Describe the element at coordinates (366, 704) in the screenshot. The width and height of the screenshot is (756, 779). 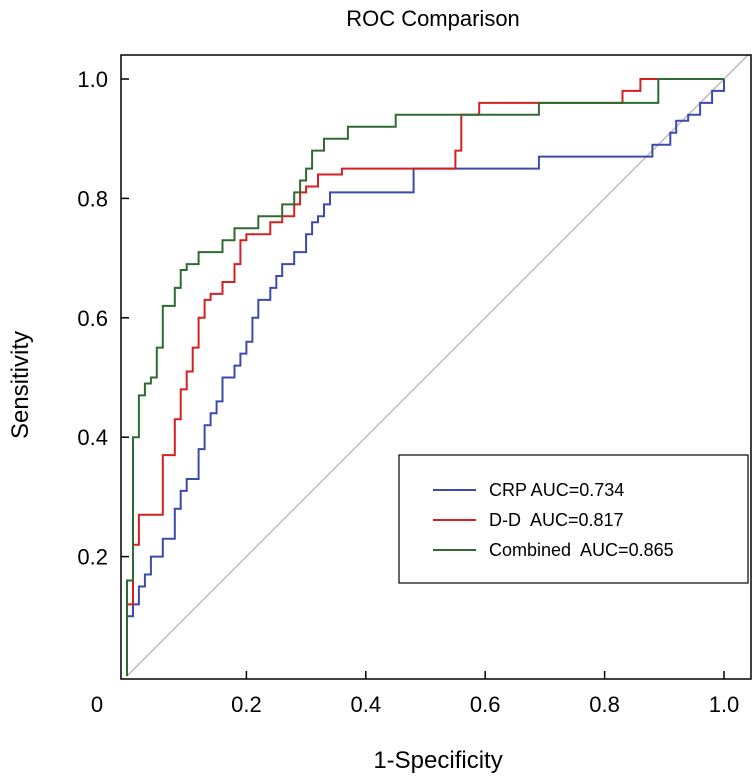
I see `x-tick-label: 0.4` at that location.